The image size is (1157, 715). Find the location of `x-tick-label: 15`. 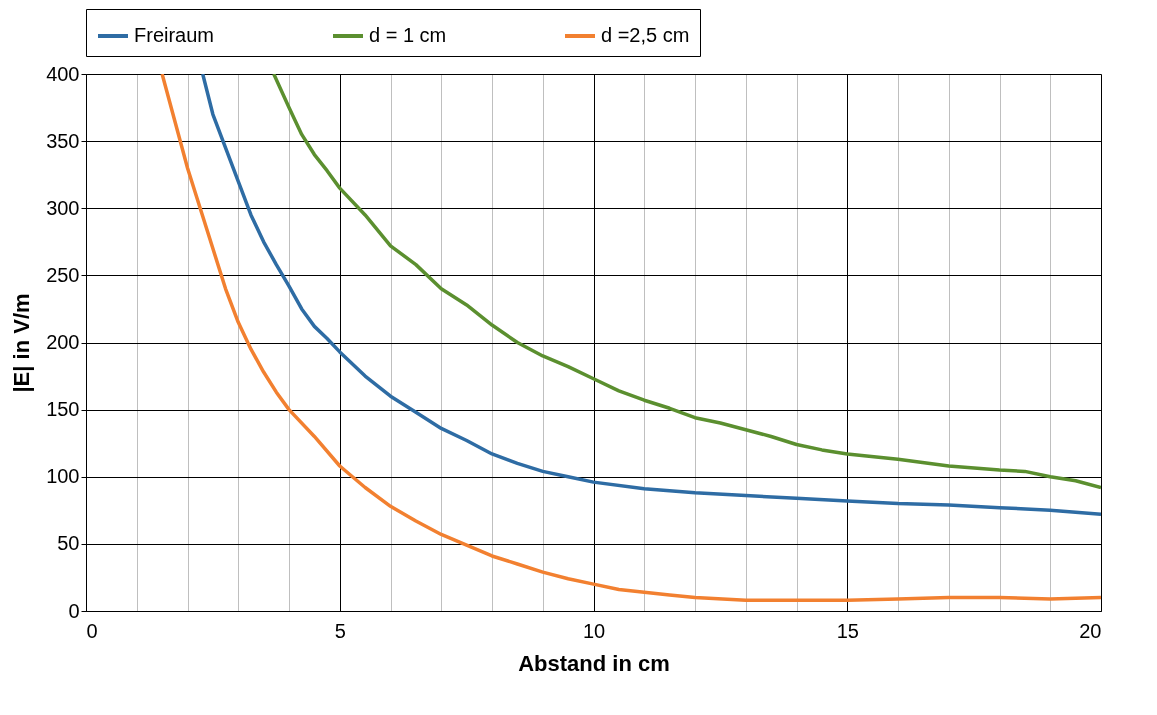

x-tick-label: 15 is located at coordinates (847, 630).